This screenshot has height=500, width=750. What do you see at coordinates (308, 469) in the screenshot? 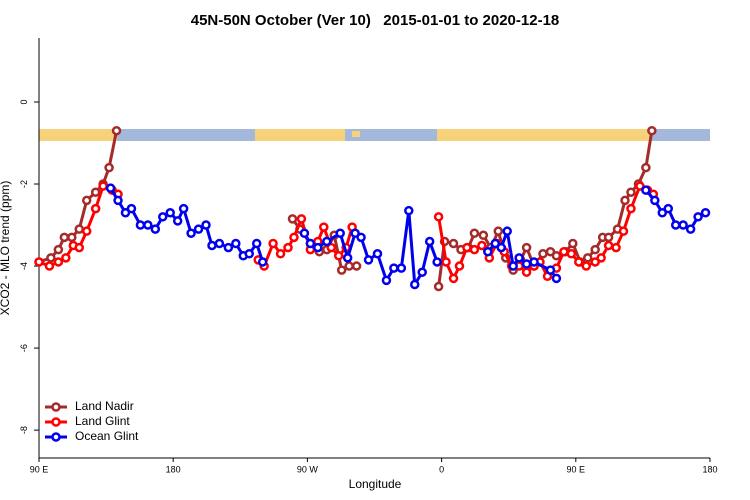
I see `x-tick-label: 90 W` at bounding box center [308, 469].